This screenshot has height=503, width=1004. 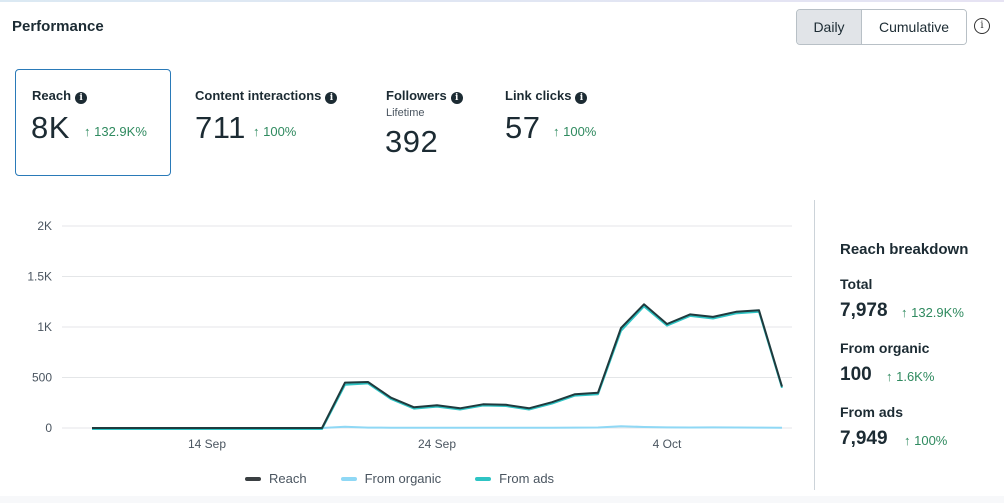 What do you see at coordinates (50, 127) in the screenshot?
I see `metric-value-reach: 8K` at bounding box center [50, 127].